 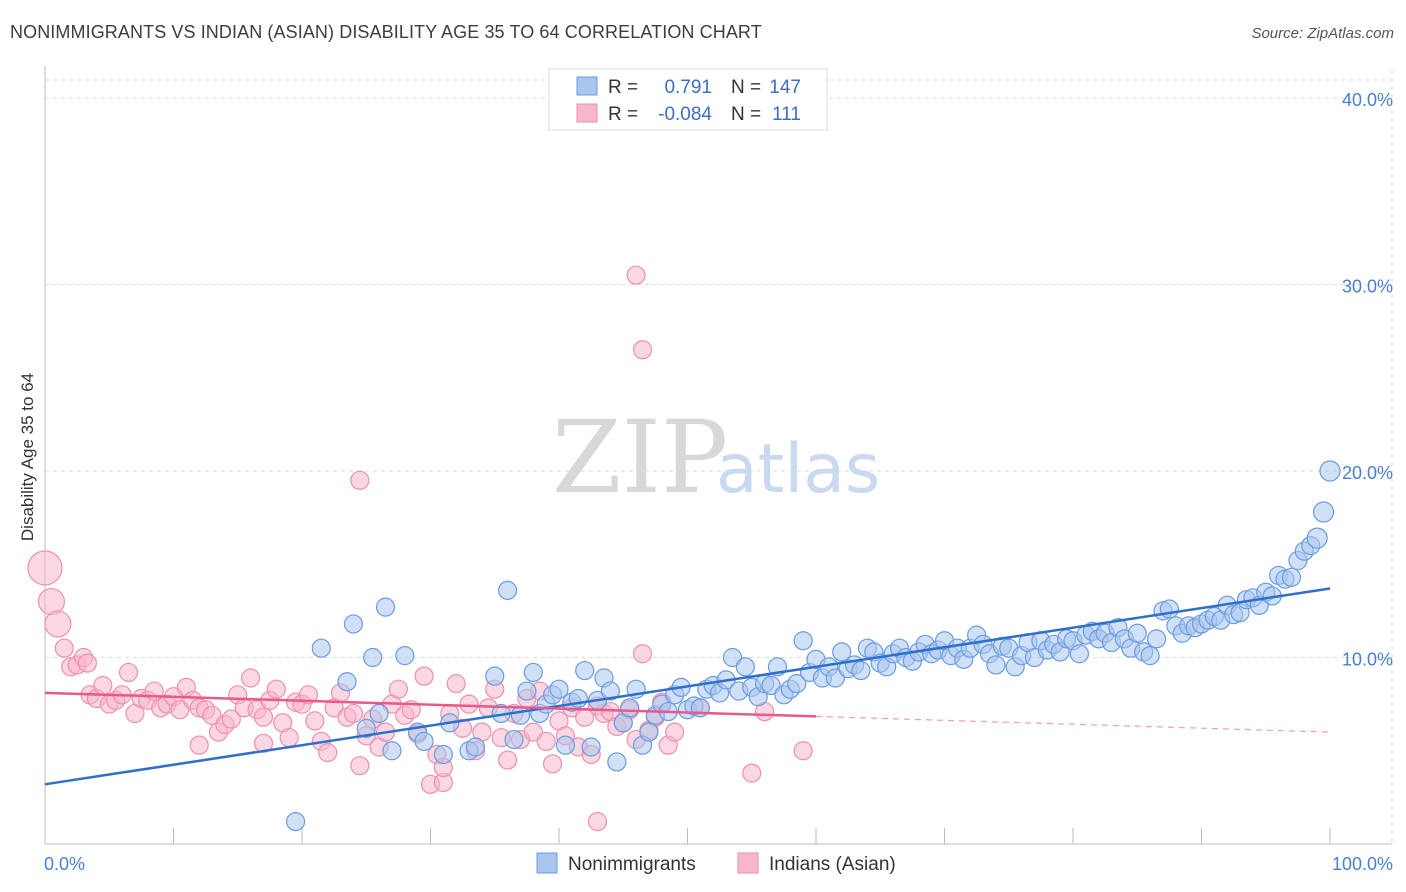 I want to click on legend-r-value-2: -0.084, so click(x=685, y=114).